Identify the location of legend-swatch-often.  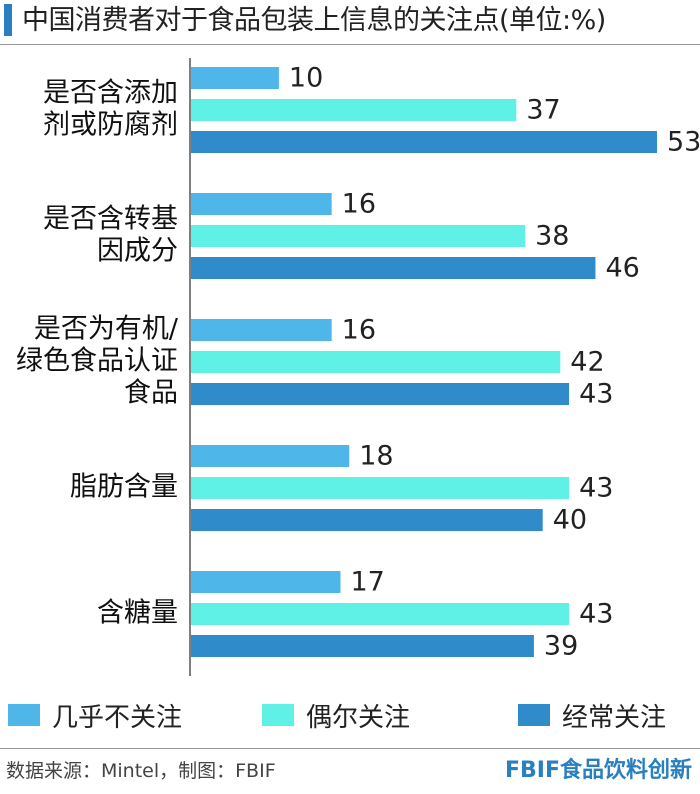
(534, 715).